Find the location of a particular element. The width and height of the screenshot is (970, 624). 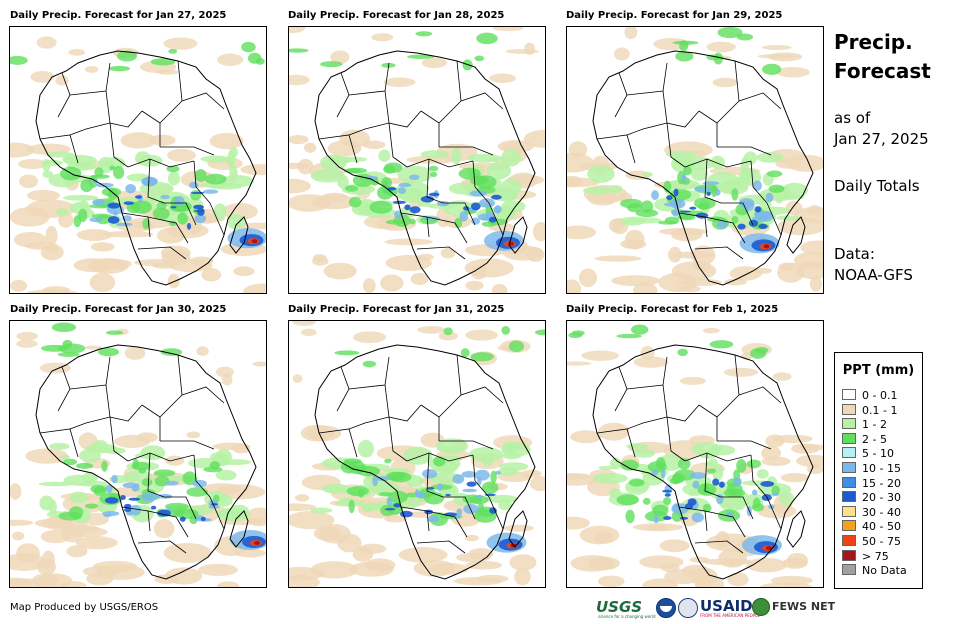

legend-item: 1 - 2 is located at coordinates (864, 425).